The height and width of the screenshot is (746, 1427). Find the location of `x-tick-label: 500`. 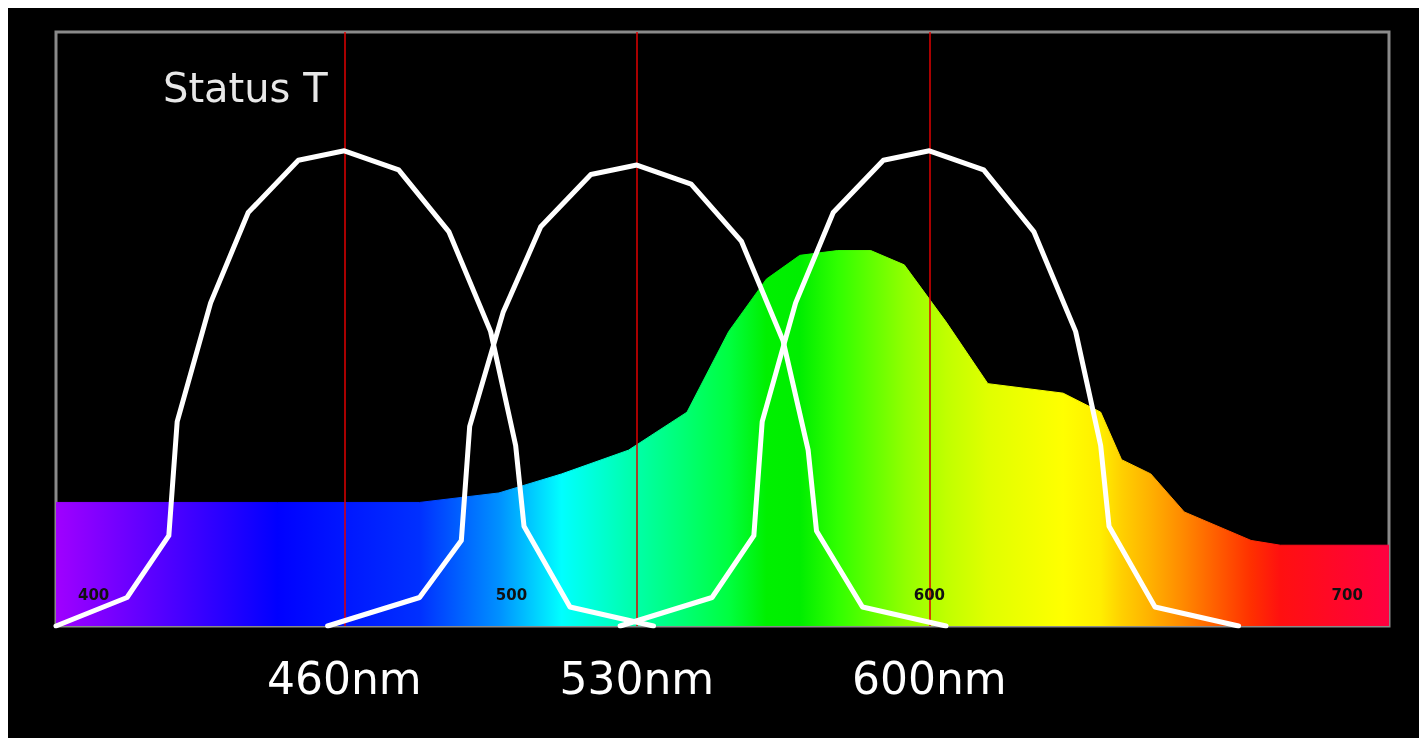

x-tick-label: 500 is located at coordinates (511, 594).